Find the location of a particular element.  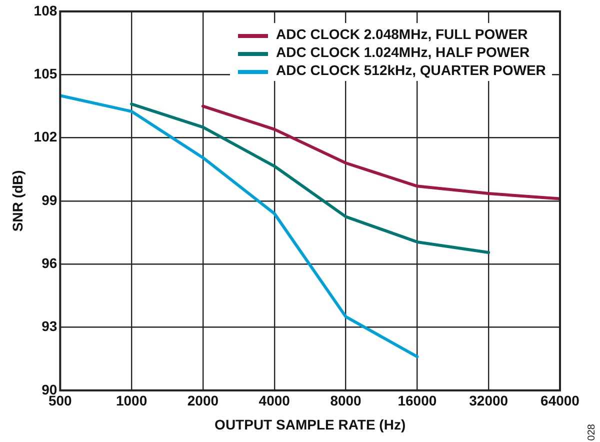

x-tick-label: 64000 is located at coordinates (560, 400).